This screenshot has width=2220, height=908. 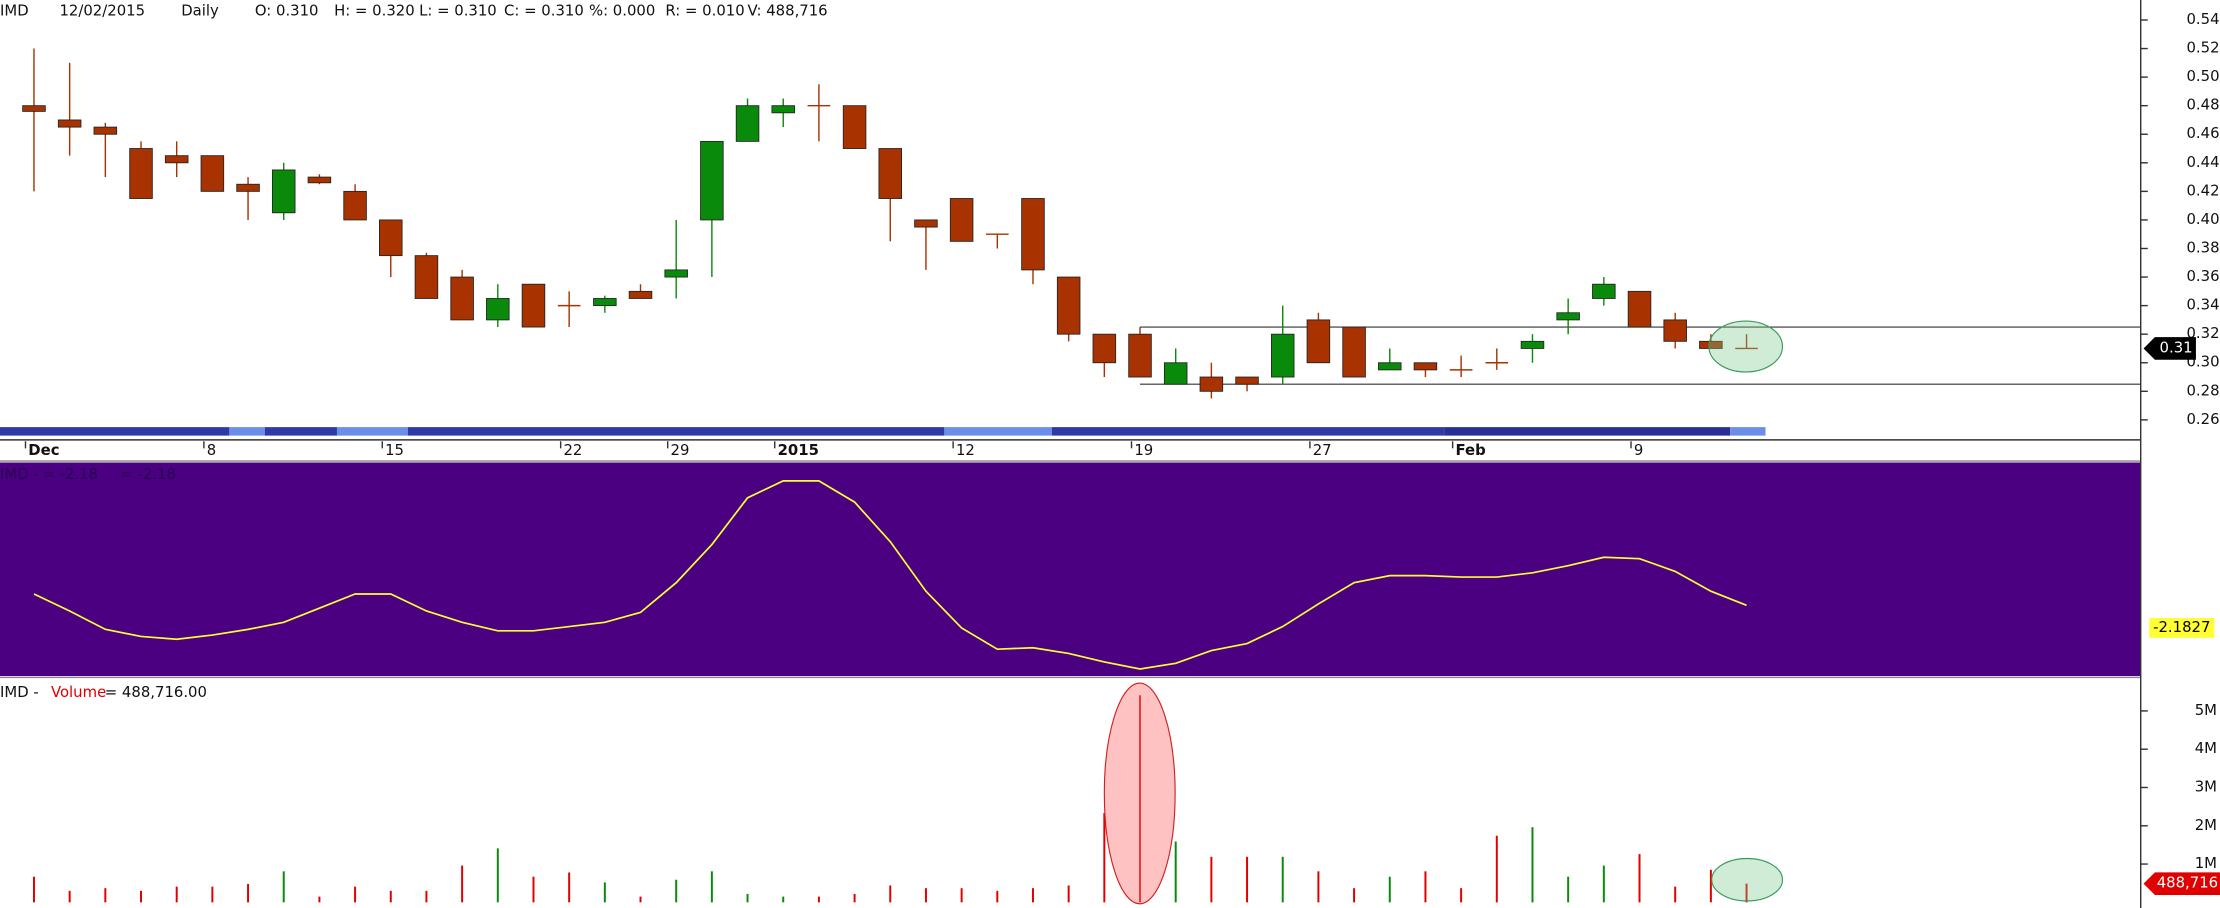 I want to click on y-tick-label: 0.50, so click(x=2202, y=76).